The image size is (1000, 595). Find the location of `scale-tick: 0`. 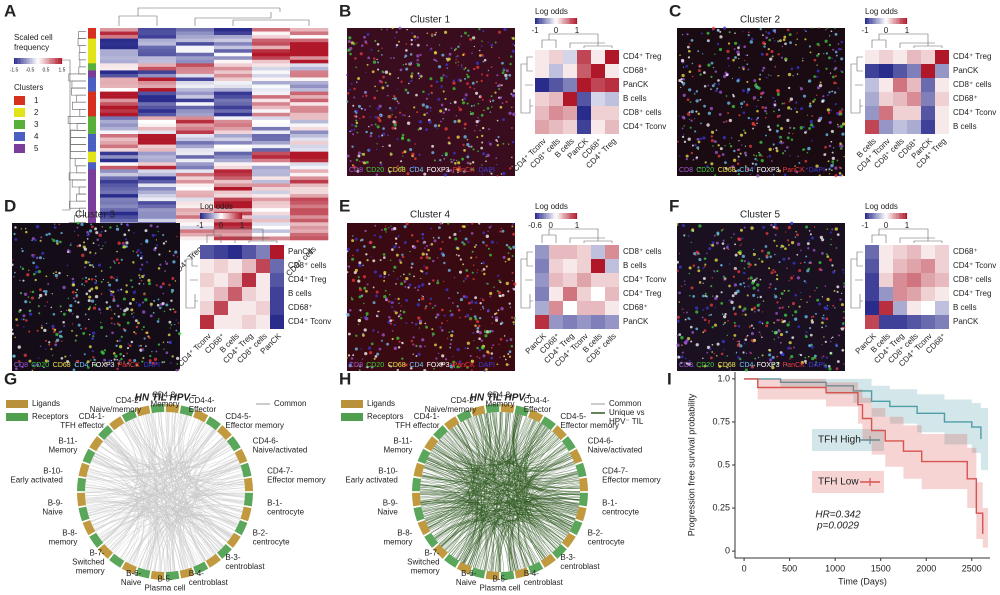

scale-tick: 0 is located at coordinates (551, 225).